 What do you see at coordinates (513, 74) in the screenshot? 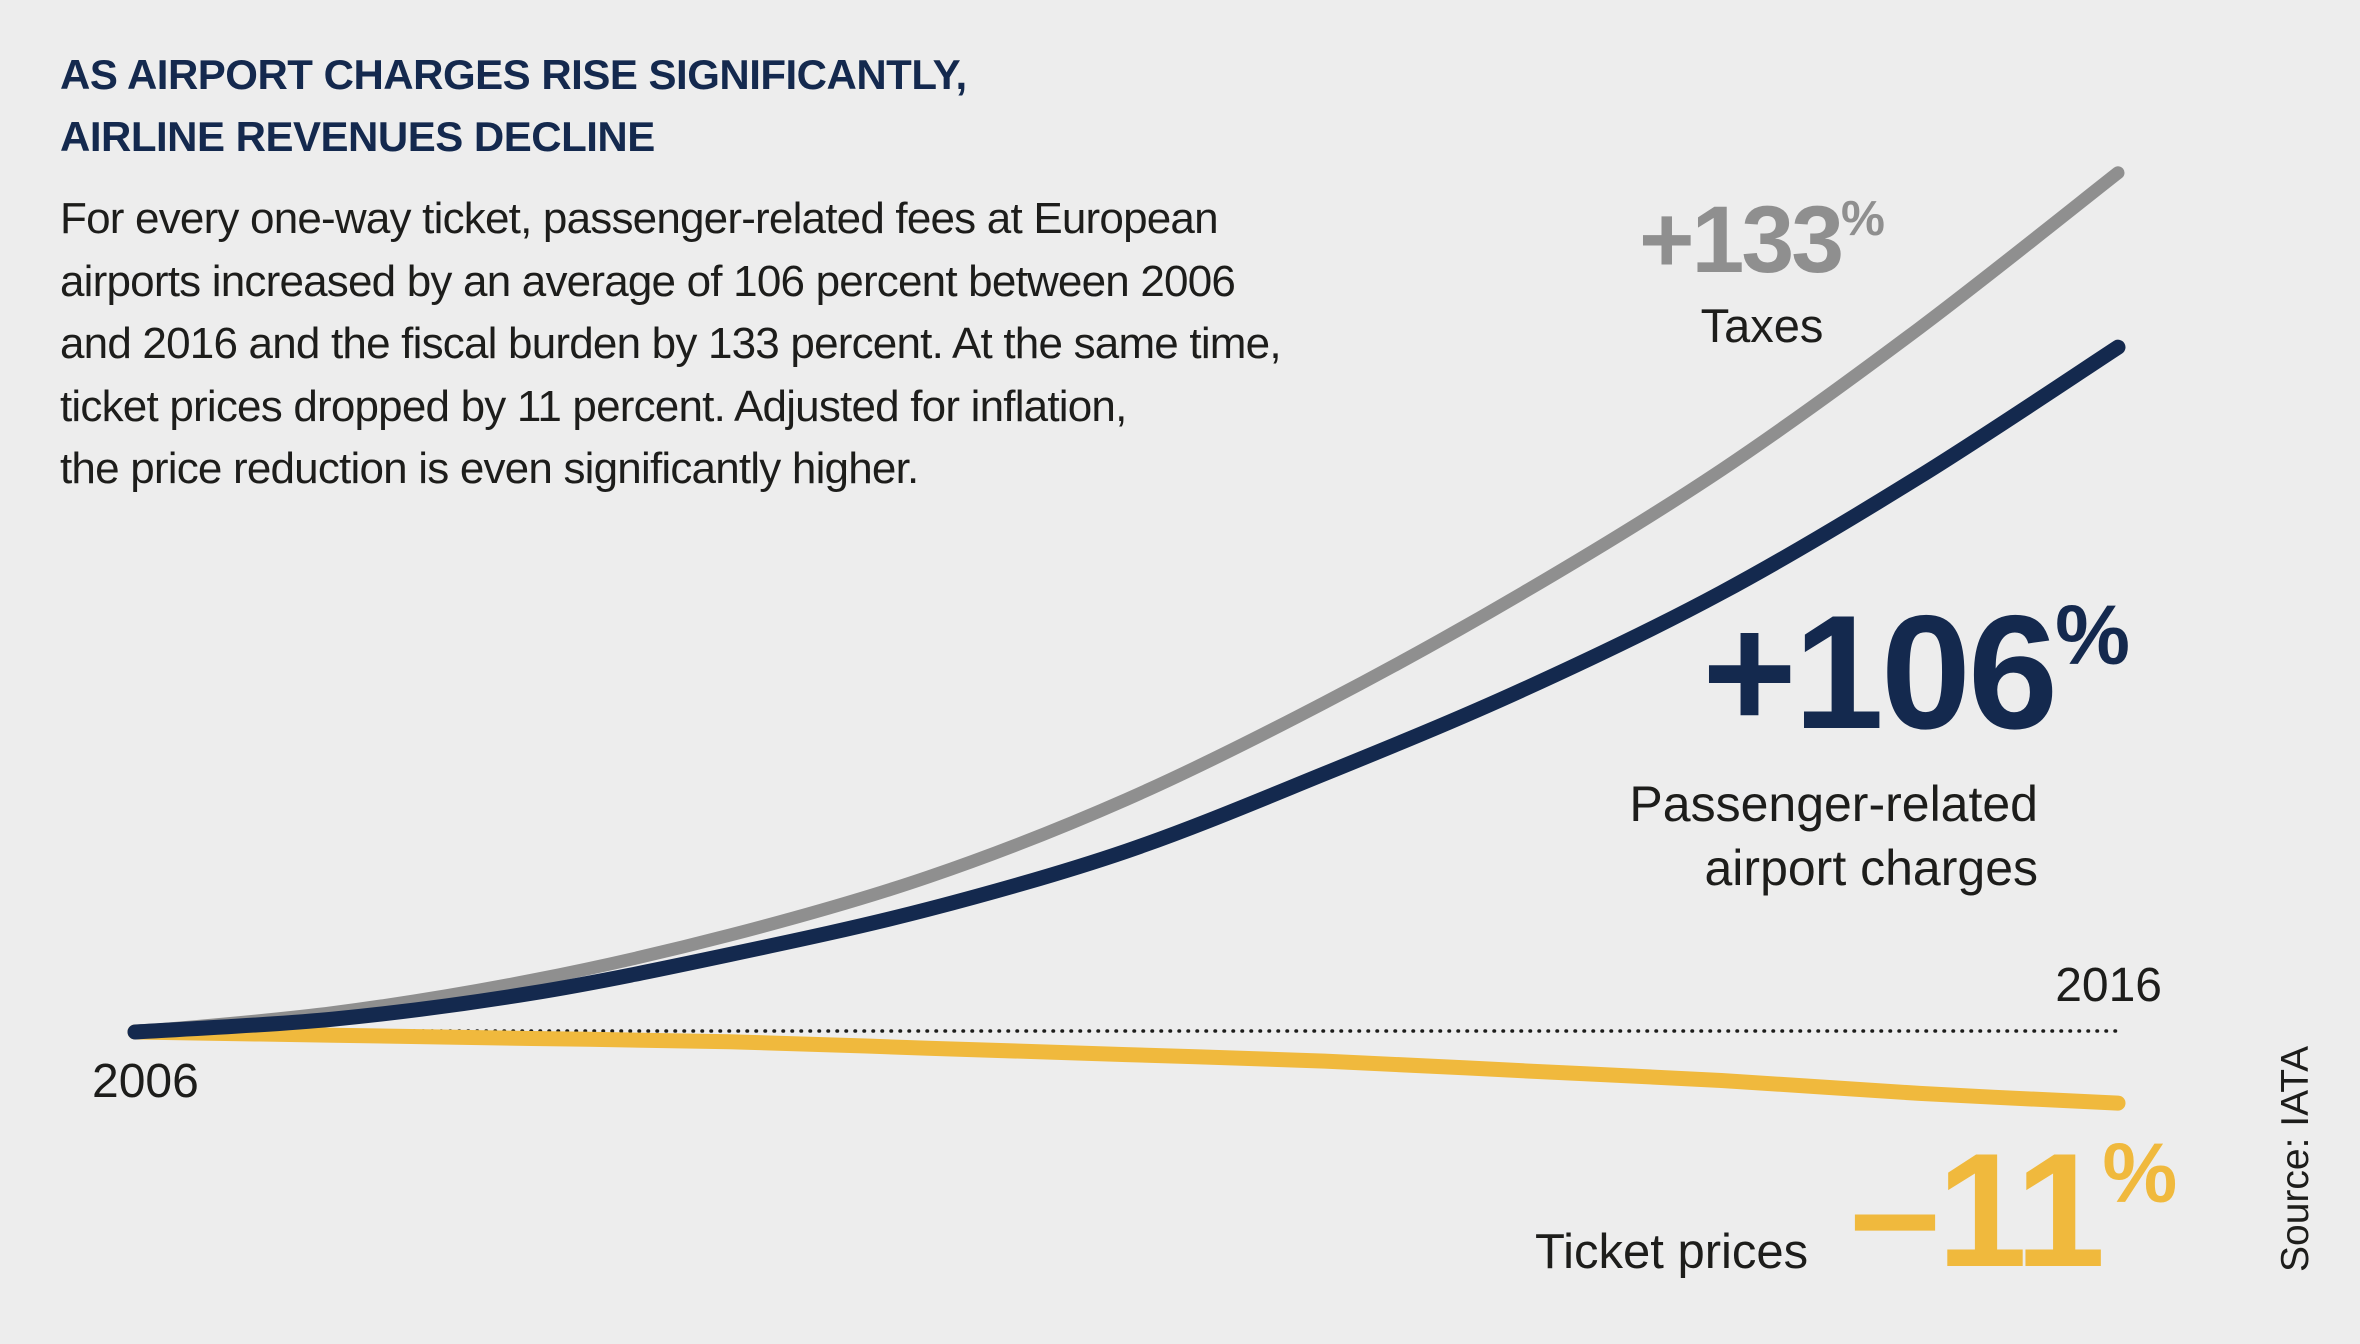
I see `title-line-1: AS AIRPORT CHARGES RISE SIGNIFICANTLY,` at bounding box center [513, 74].